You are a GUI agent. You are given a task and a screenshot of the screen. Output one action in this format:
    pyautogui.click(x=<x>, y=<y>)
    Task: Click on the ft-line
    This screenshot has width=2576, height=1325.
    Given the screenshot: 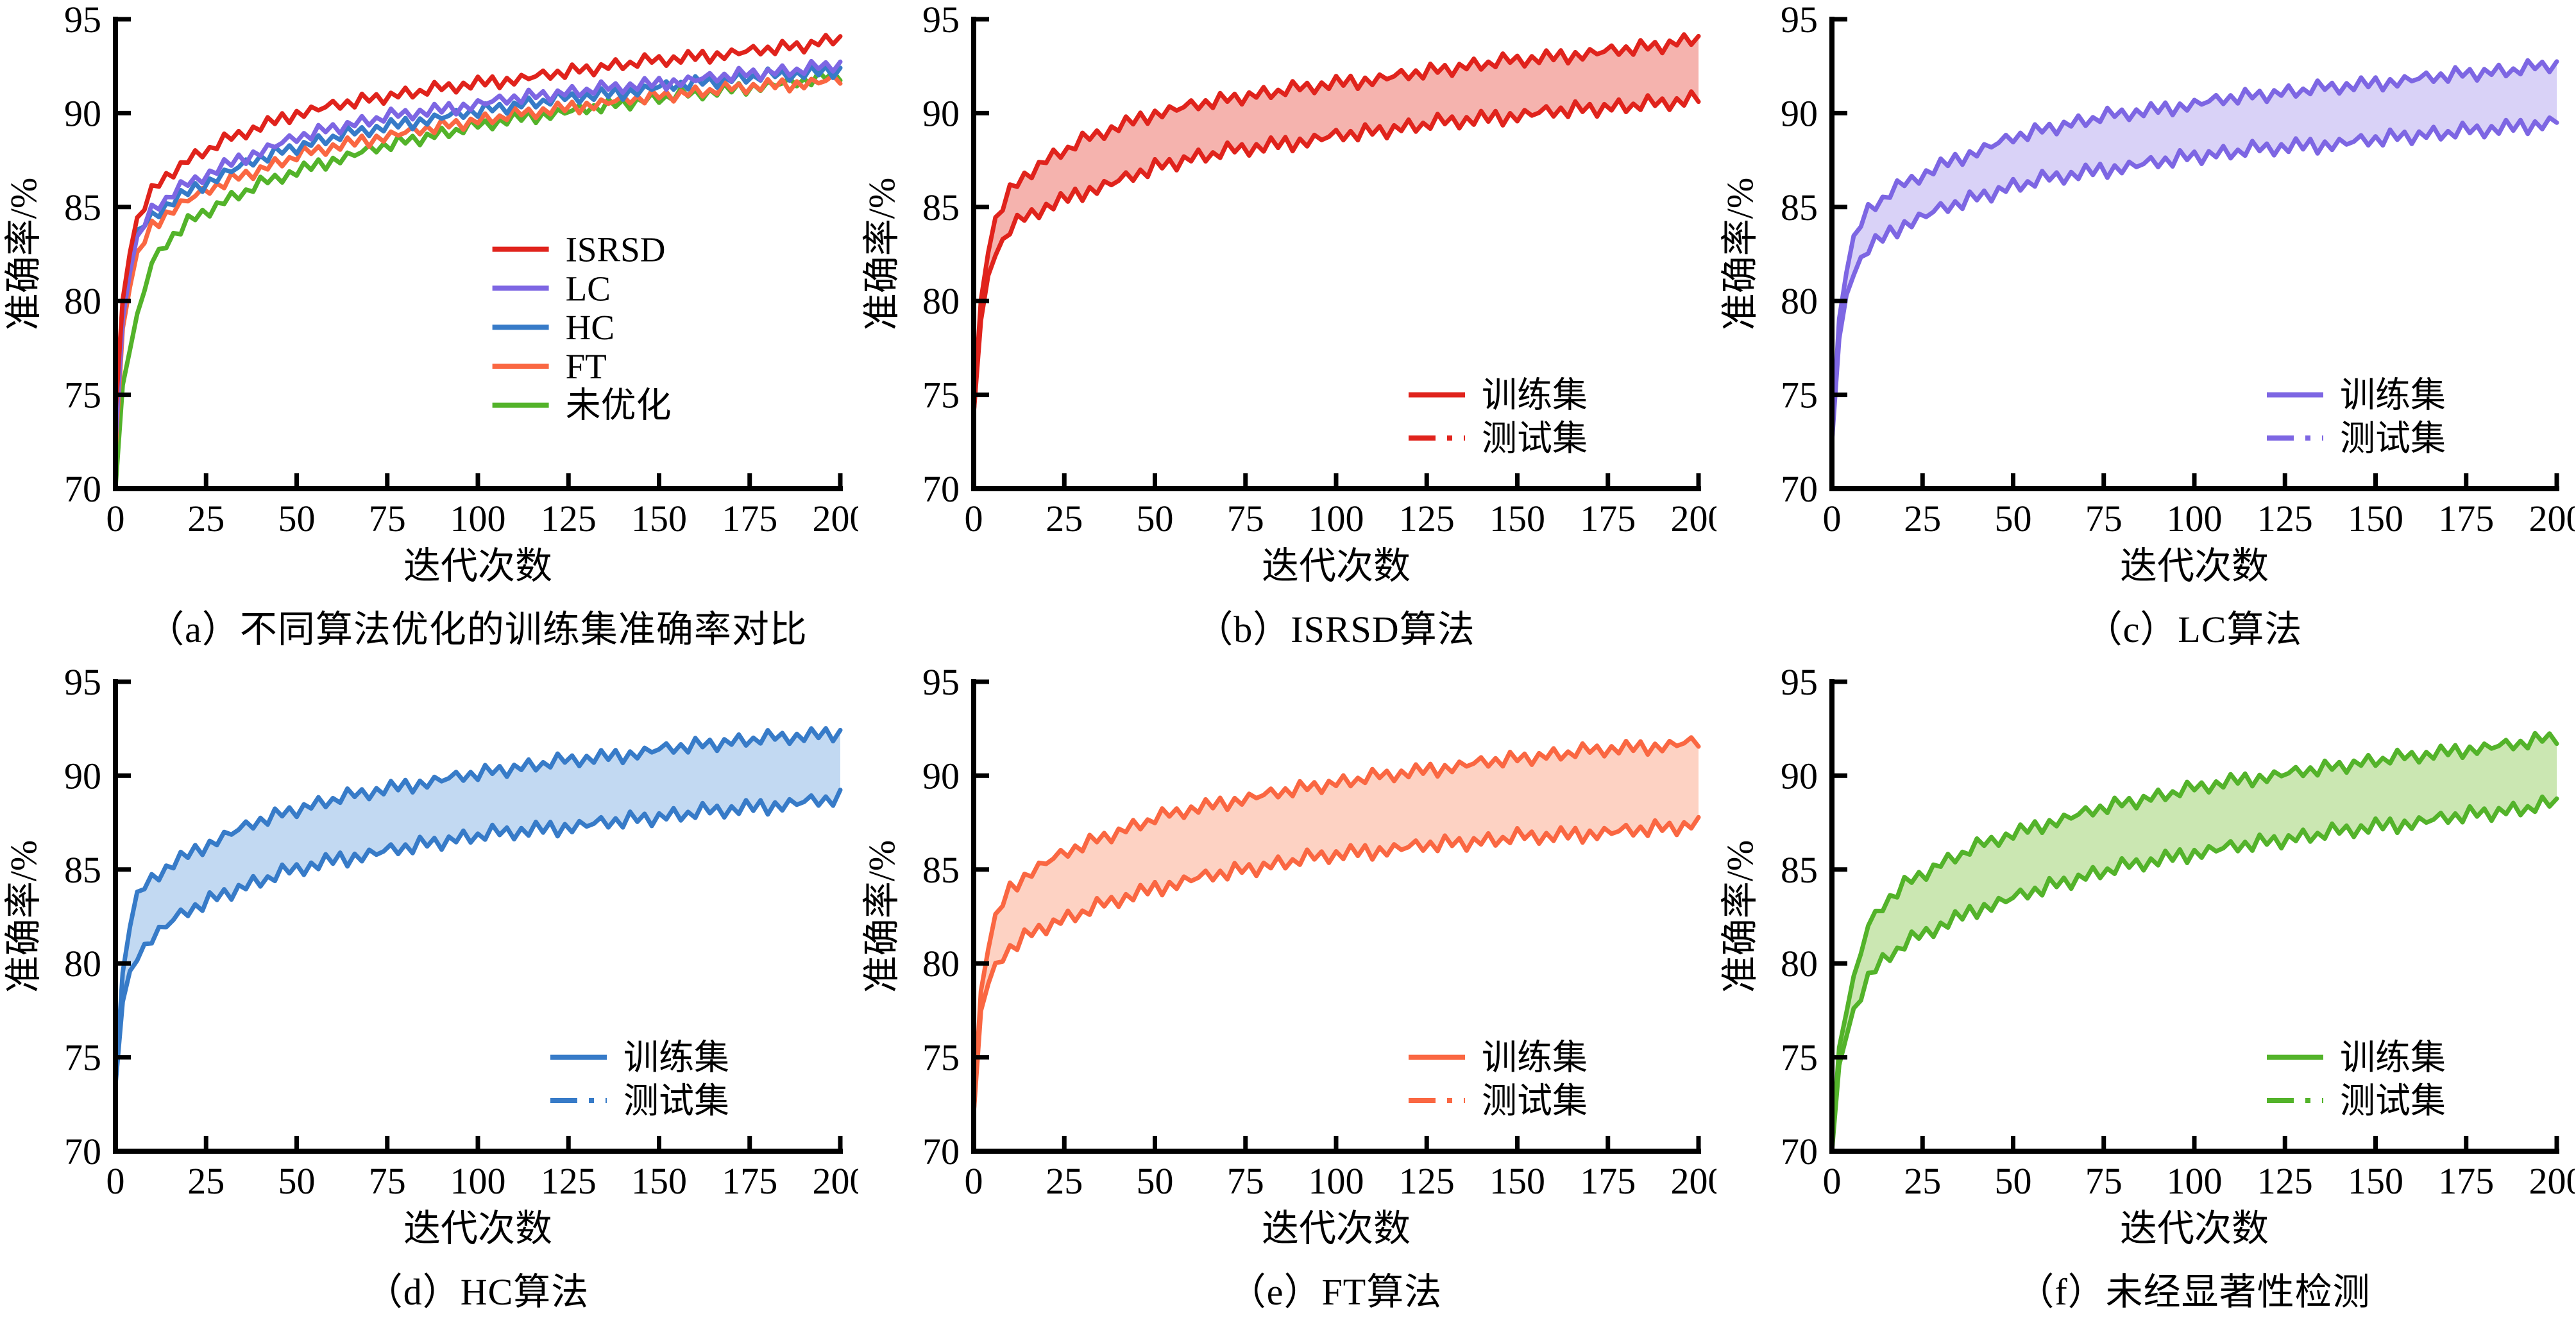 What is the action you would take?
    pyautogui.click(x=478, y=263)
    